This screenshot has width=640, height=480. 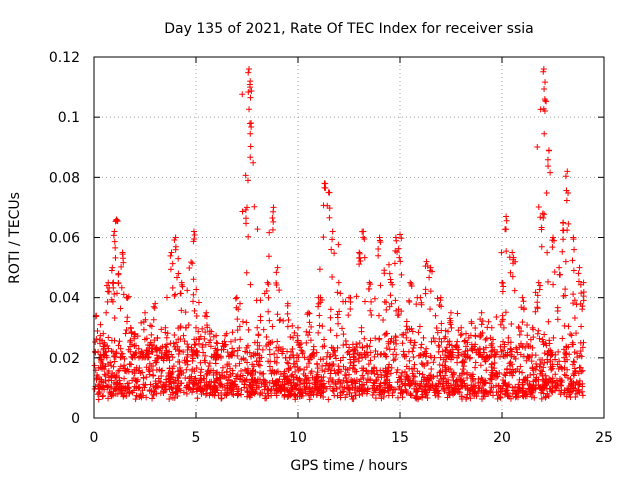 I want to click on x-tick-label: 25, so click(x=604, y=438).